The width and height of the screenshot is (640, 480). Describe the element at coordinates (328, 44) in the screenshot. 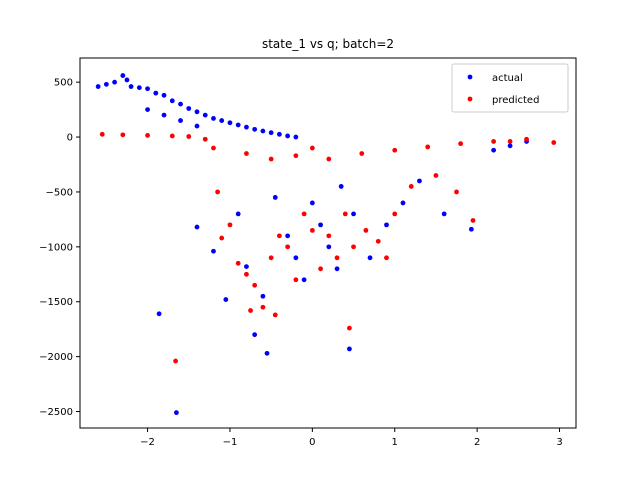

I see `chart-title: state_1 vs q; batch=2` at that location.